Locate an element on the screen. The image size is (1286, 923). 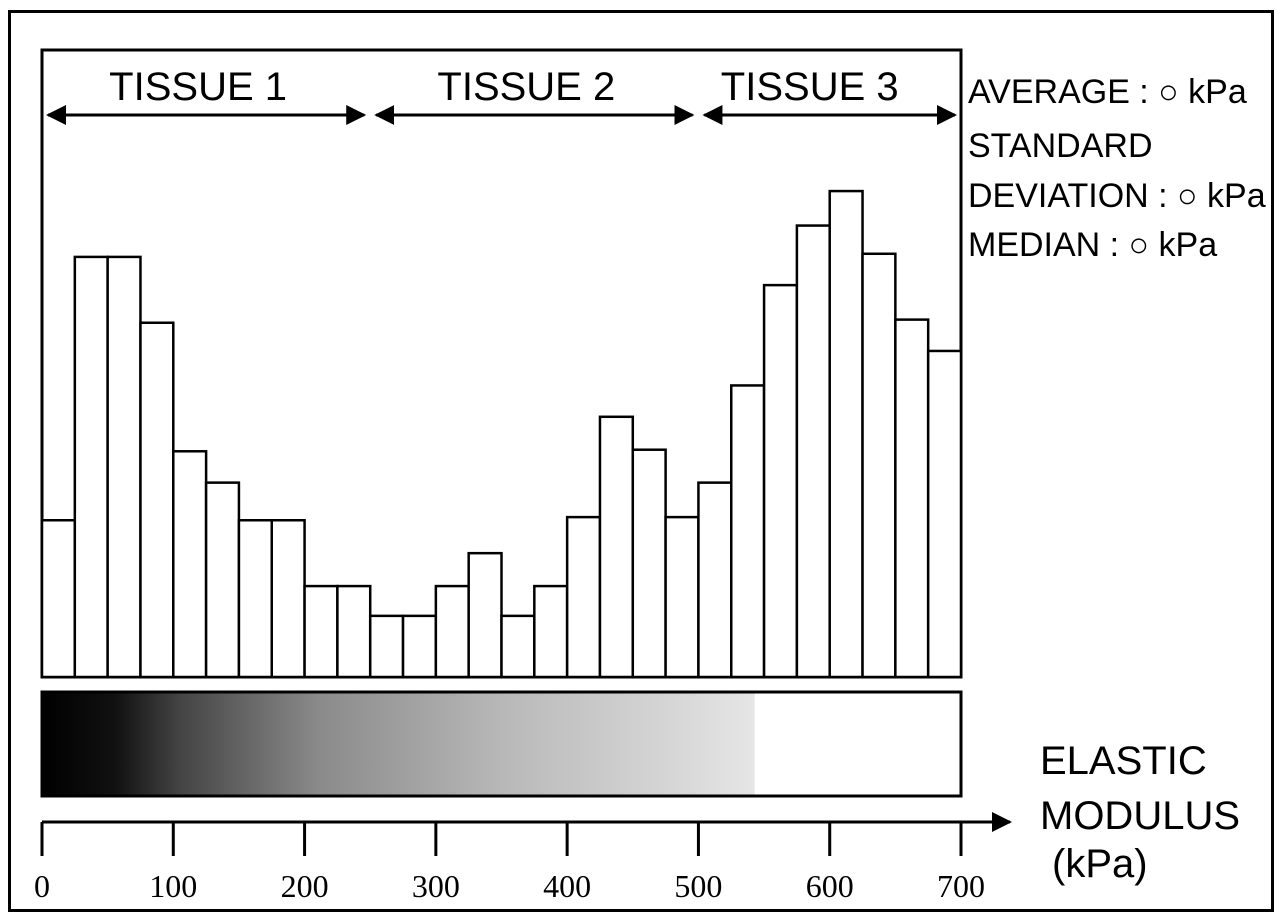
x-tick-label: 400 is located at coordinates (567, 886).